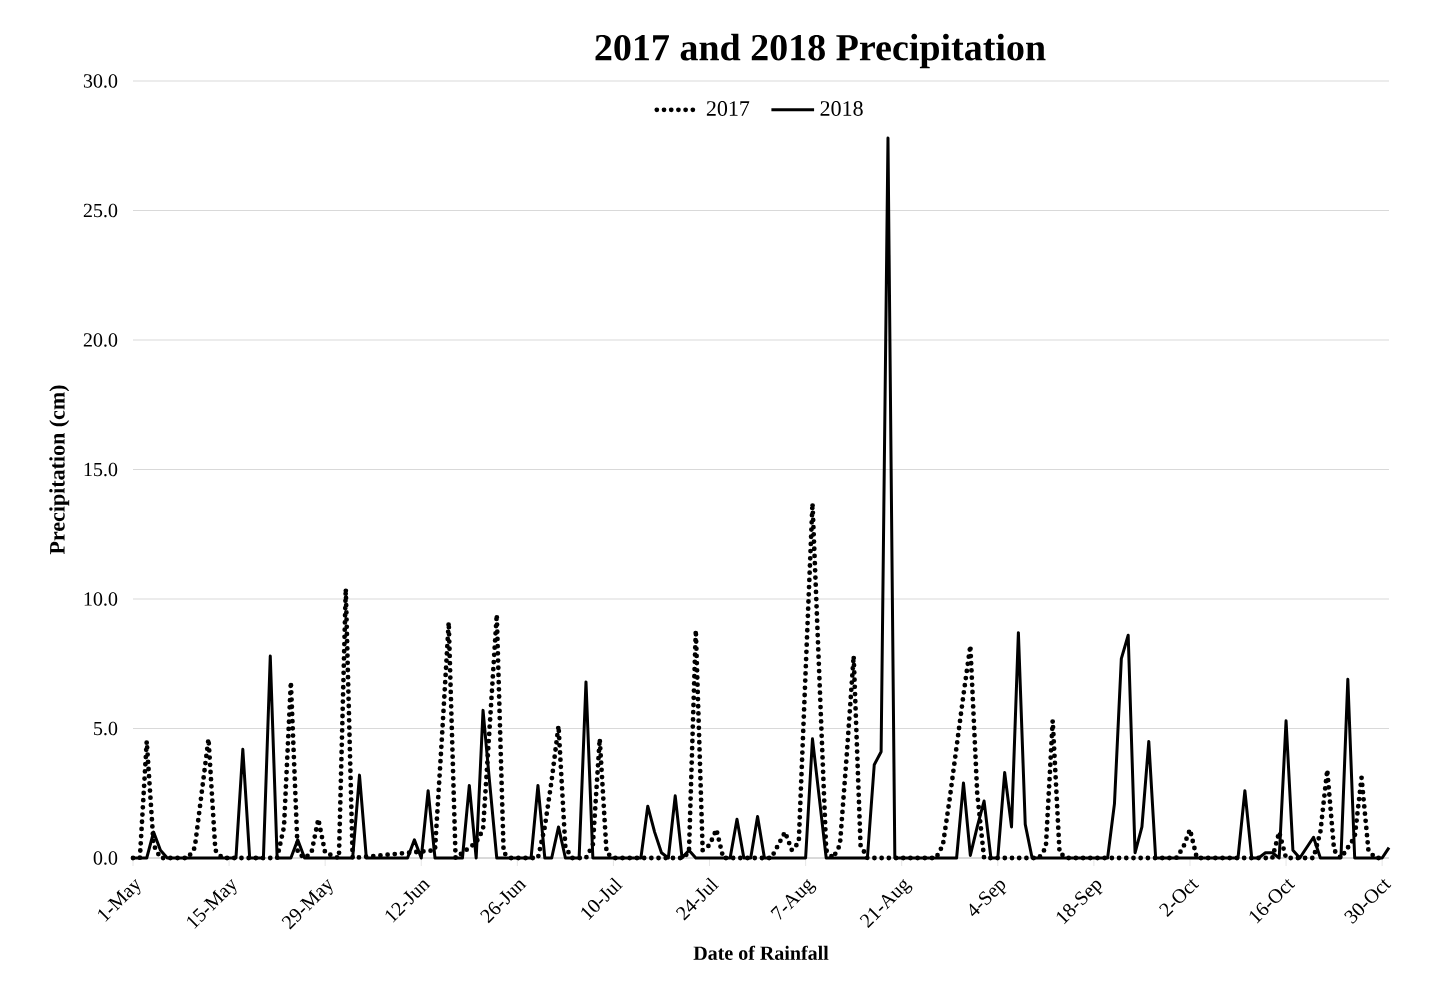  I want to click on y-tick-label: 10.0, so click(101, 599).